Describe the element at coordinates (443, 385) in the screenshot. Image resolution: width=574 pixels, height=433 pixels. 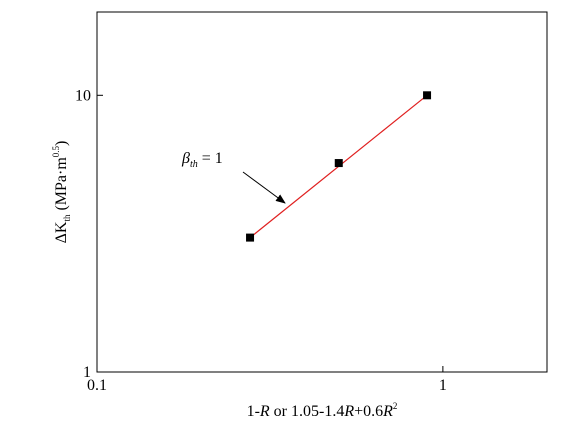
I see `x-tick-label: 1` at that location.